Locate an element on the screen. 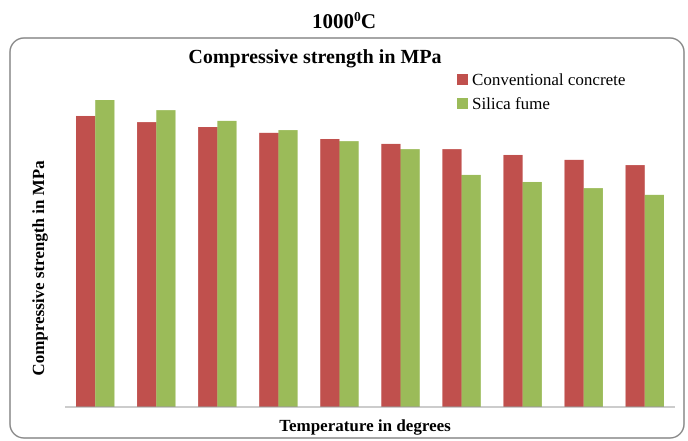  chart-subtitle: Compressive strength in MPa is located at coordinates (315, 57).